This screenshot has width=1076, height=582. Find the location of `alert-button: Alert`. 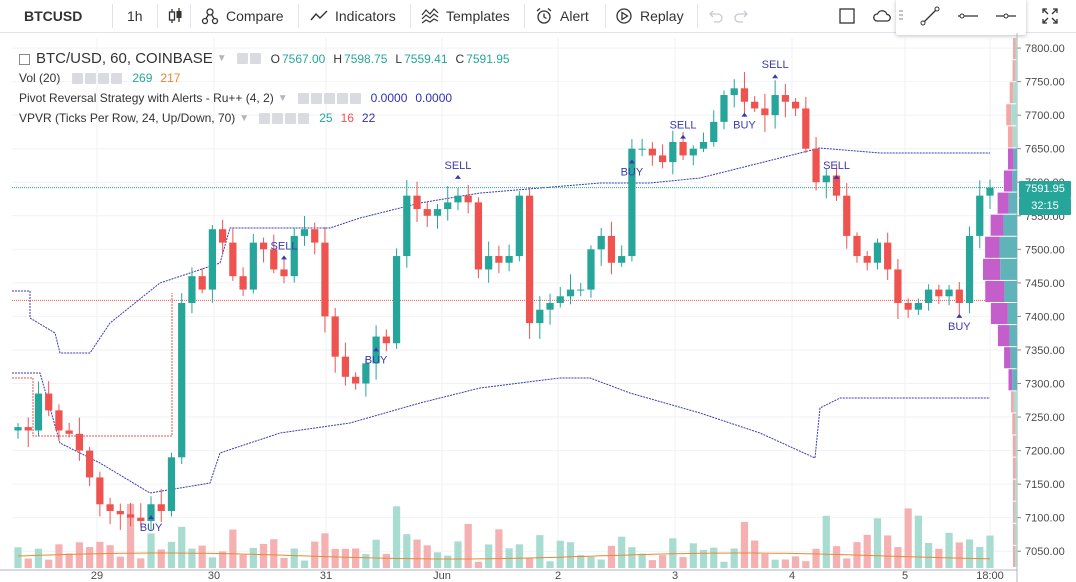

alert-button: Alert is located at coordinates (562, 16).